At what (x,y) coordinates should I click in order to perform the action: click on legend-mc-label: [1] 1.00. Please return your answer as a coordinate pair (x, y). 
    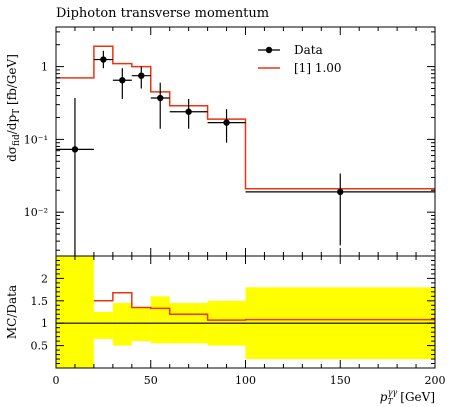
    Looking at the image, I should click on (318, 68).